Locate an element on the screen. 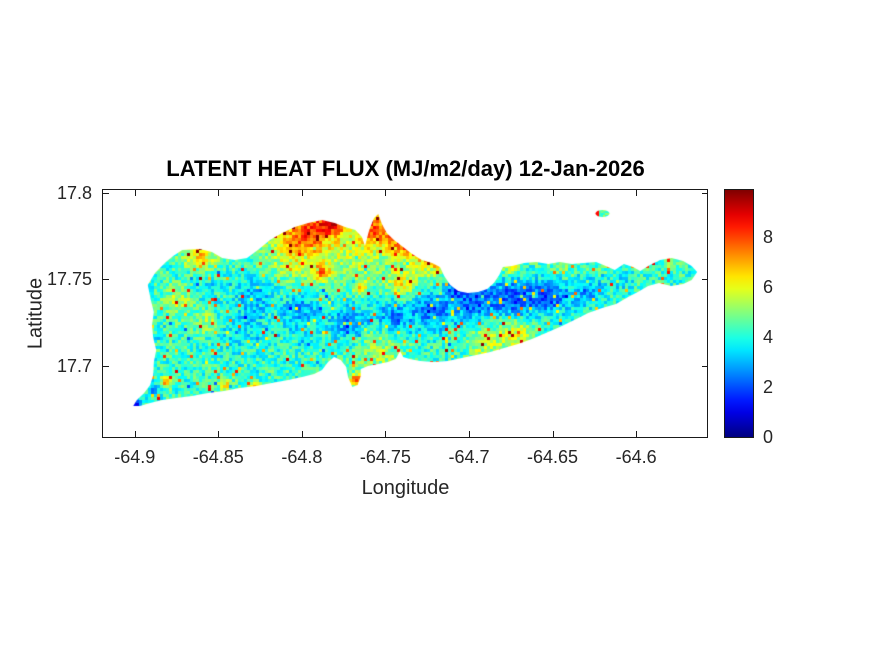 This screenshot has width=875, height=656. x-tick-label: -64.7 is located at coordinates (469, 457).